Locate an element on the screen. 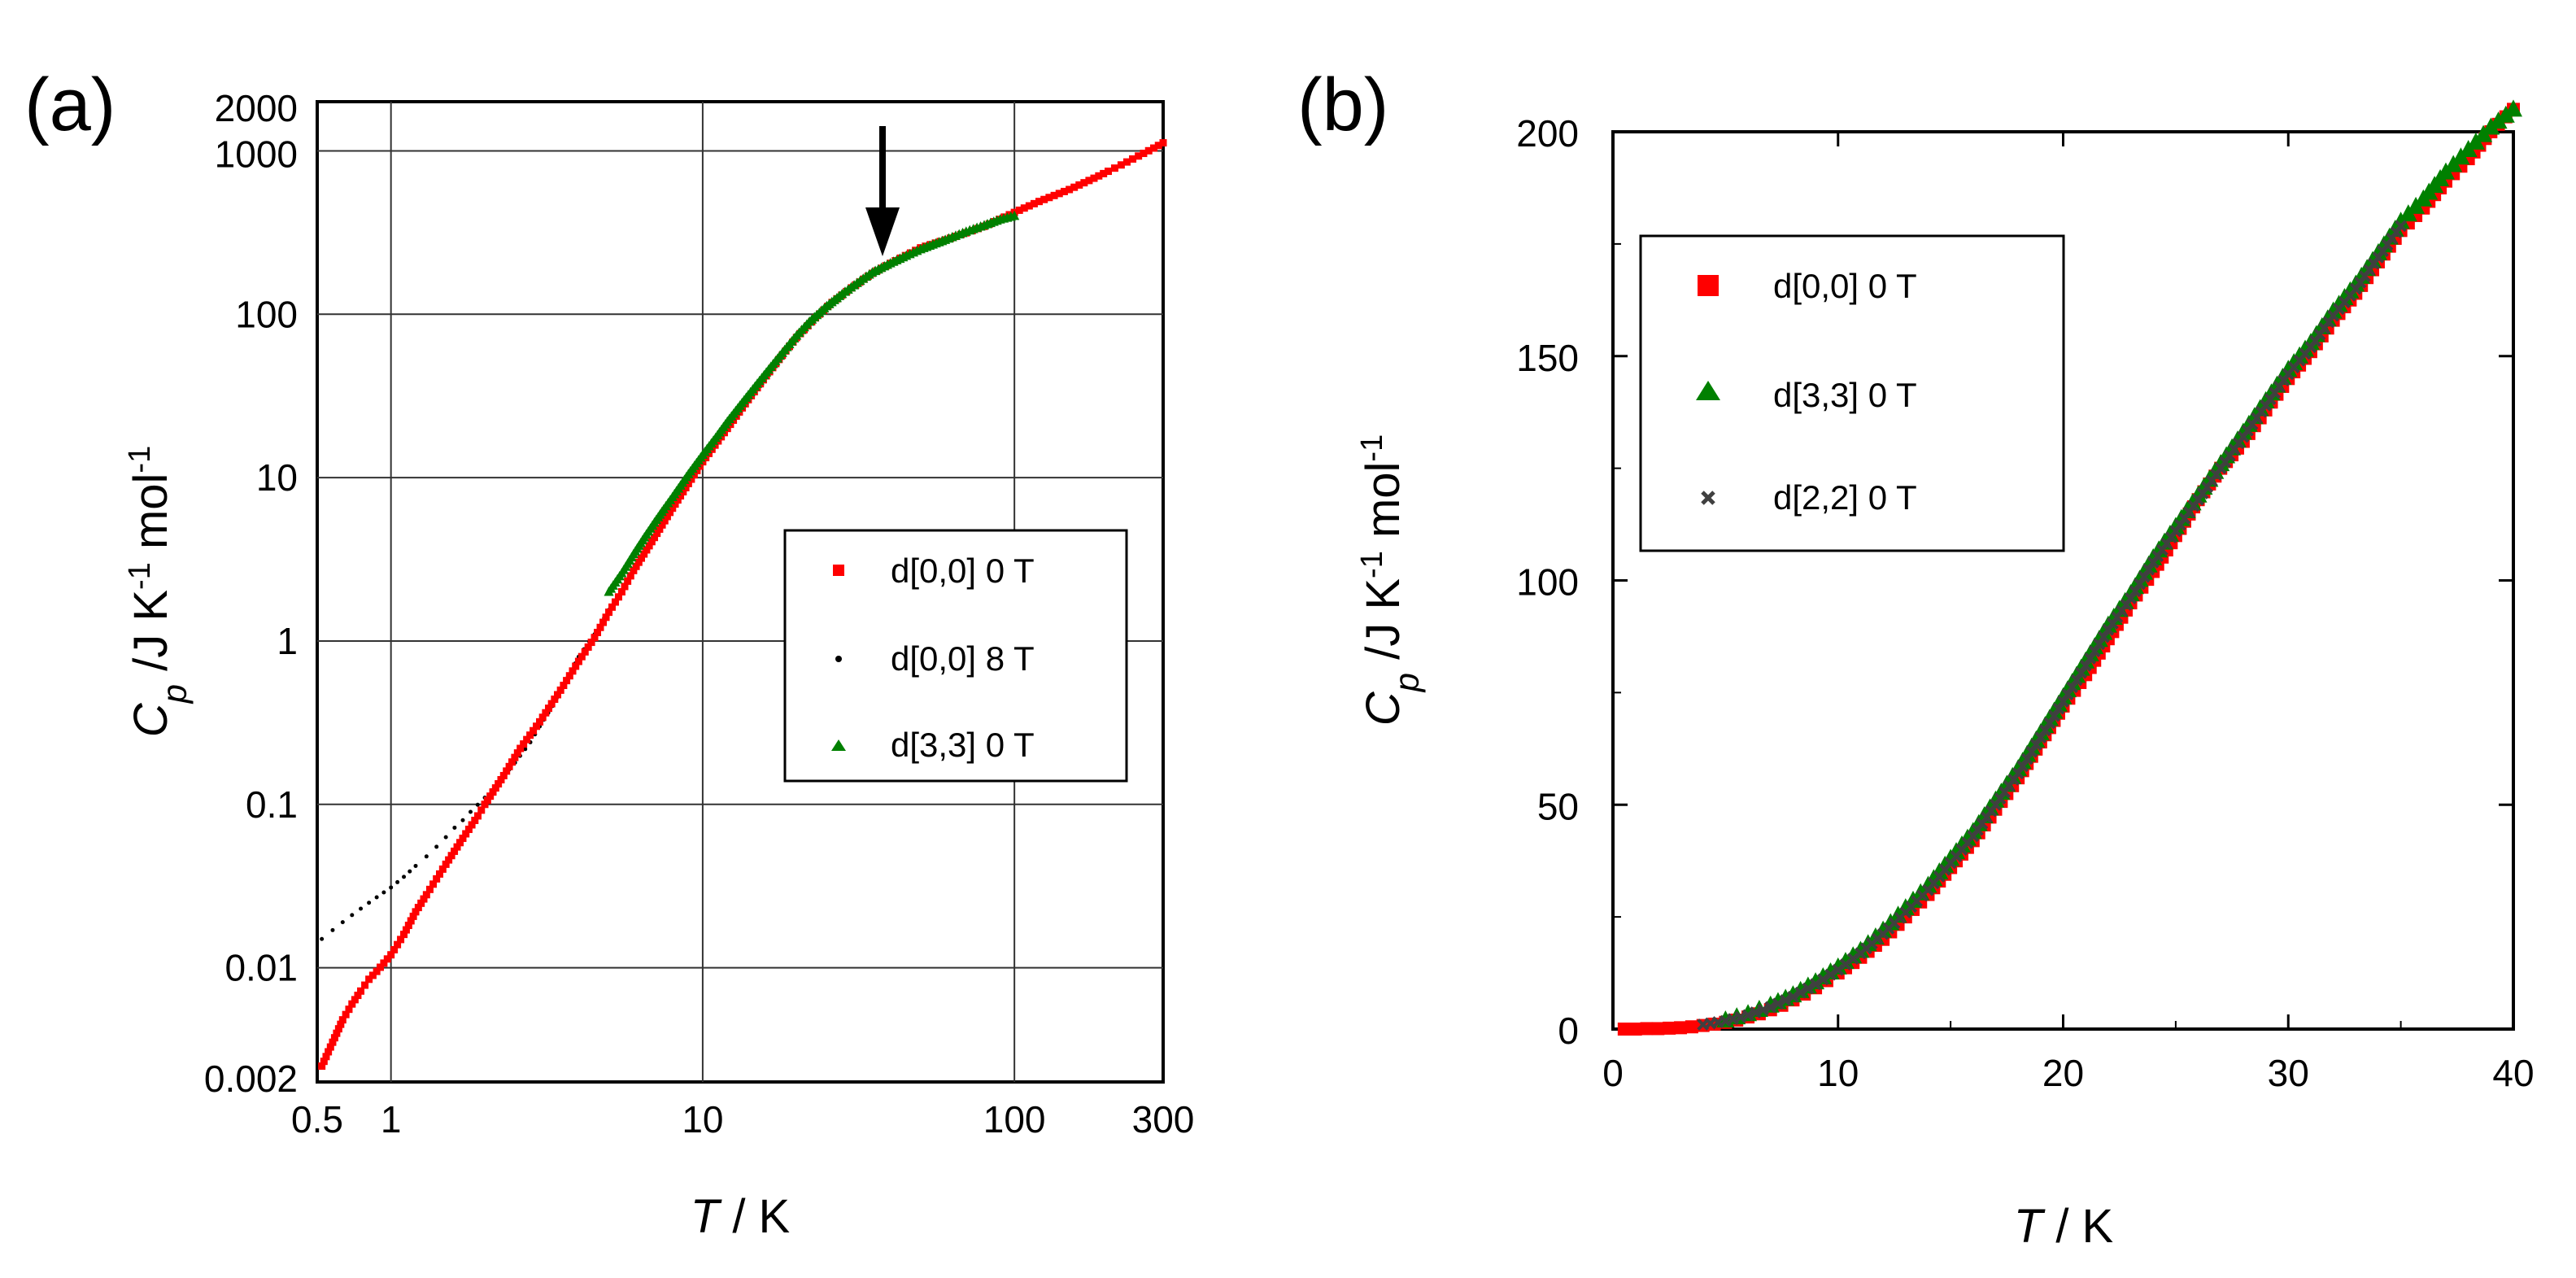 This screenshot has height=1278, width=2576. panel-b-y-tick-label: 150 is located at coordinates (1547, 358).